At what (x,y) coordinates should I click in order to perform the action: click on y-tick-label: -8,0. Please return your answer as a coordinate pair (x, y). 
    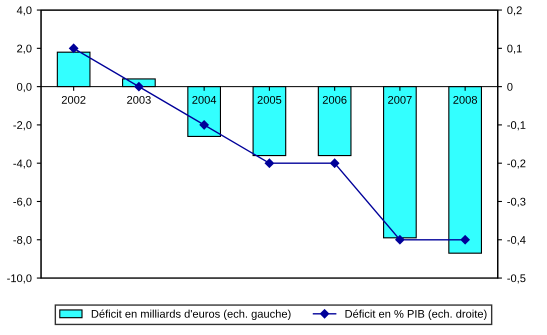
    Looking at the image, I should click on (22, 241).